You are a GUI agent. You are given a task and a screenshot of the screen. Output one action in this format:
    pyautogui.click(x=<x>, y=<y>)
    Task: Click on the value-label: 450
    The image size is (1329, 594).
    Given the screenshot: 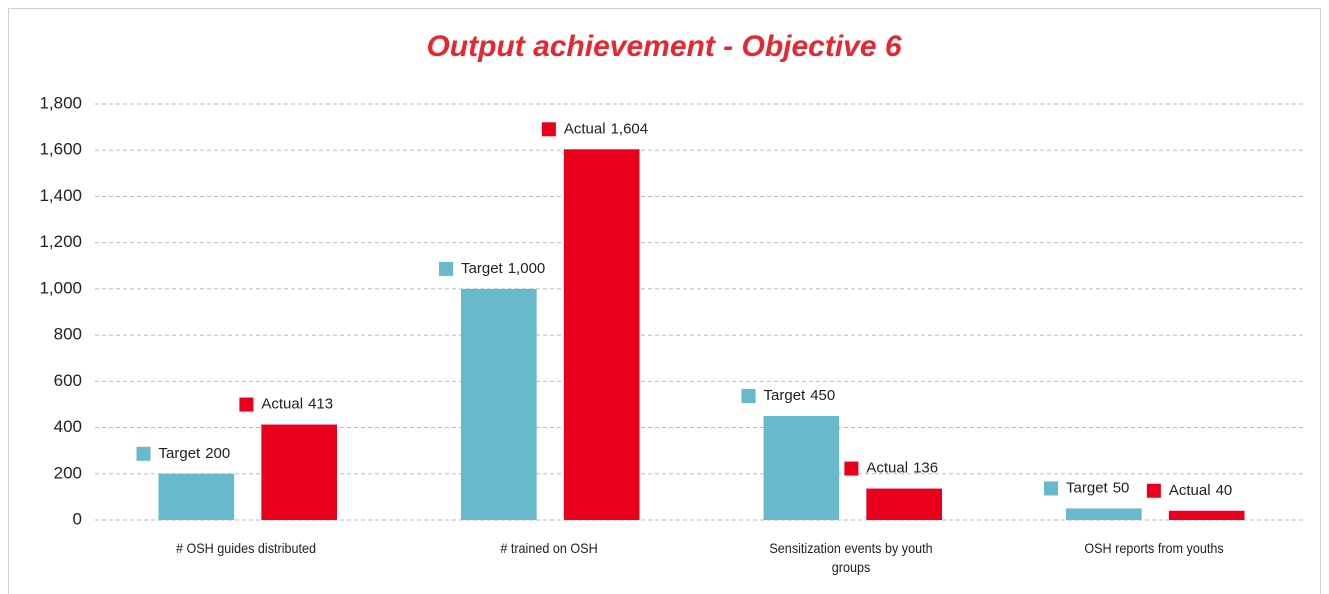 What is the action you would take?
    pyautogui.click(x=822, y=395)
    